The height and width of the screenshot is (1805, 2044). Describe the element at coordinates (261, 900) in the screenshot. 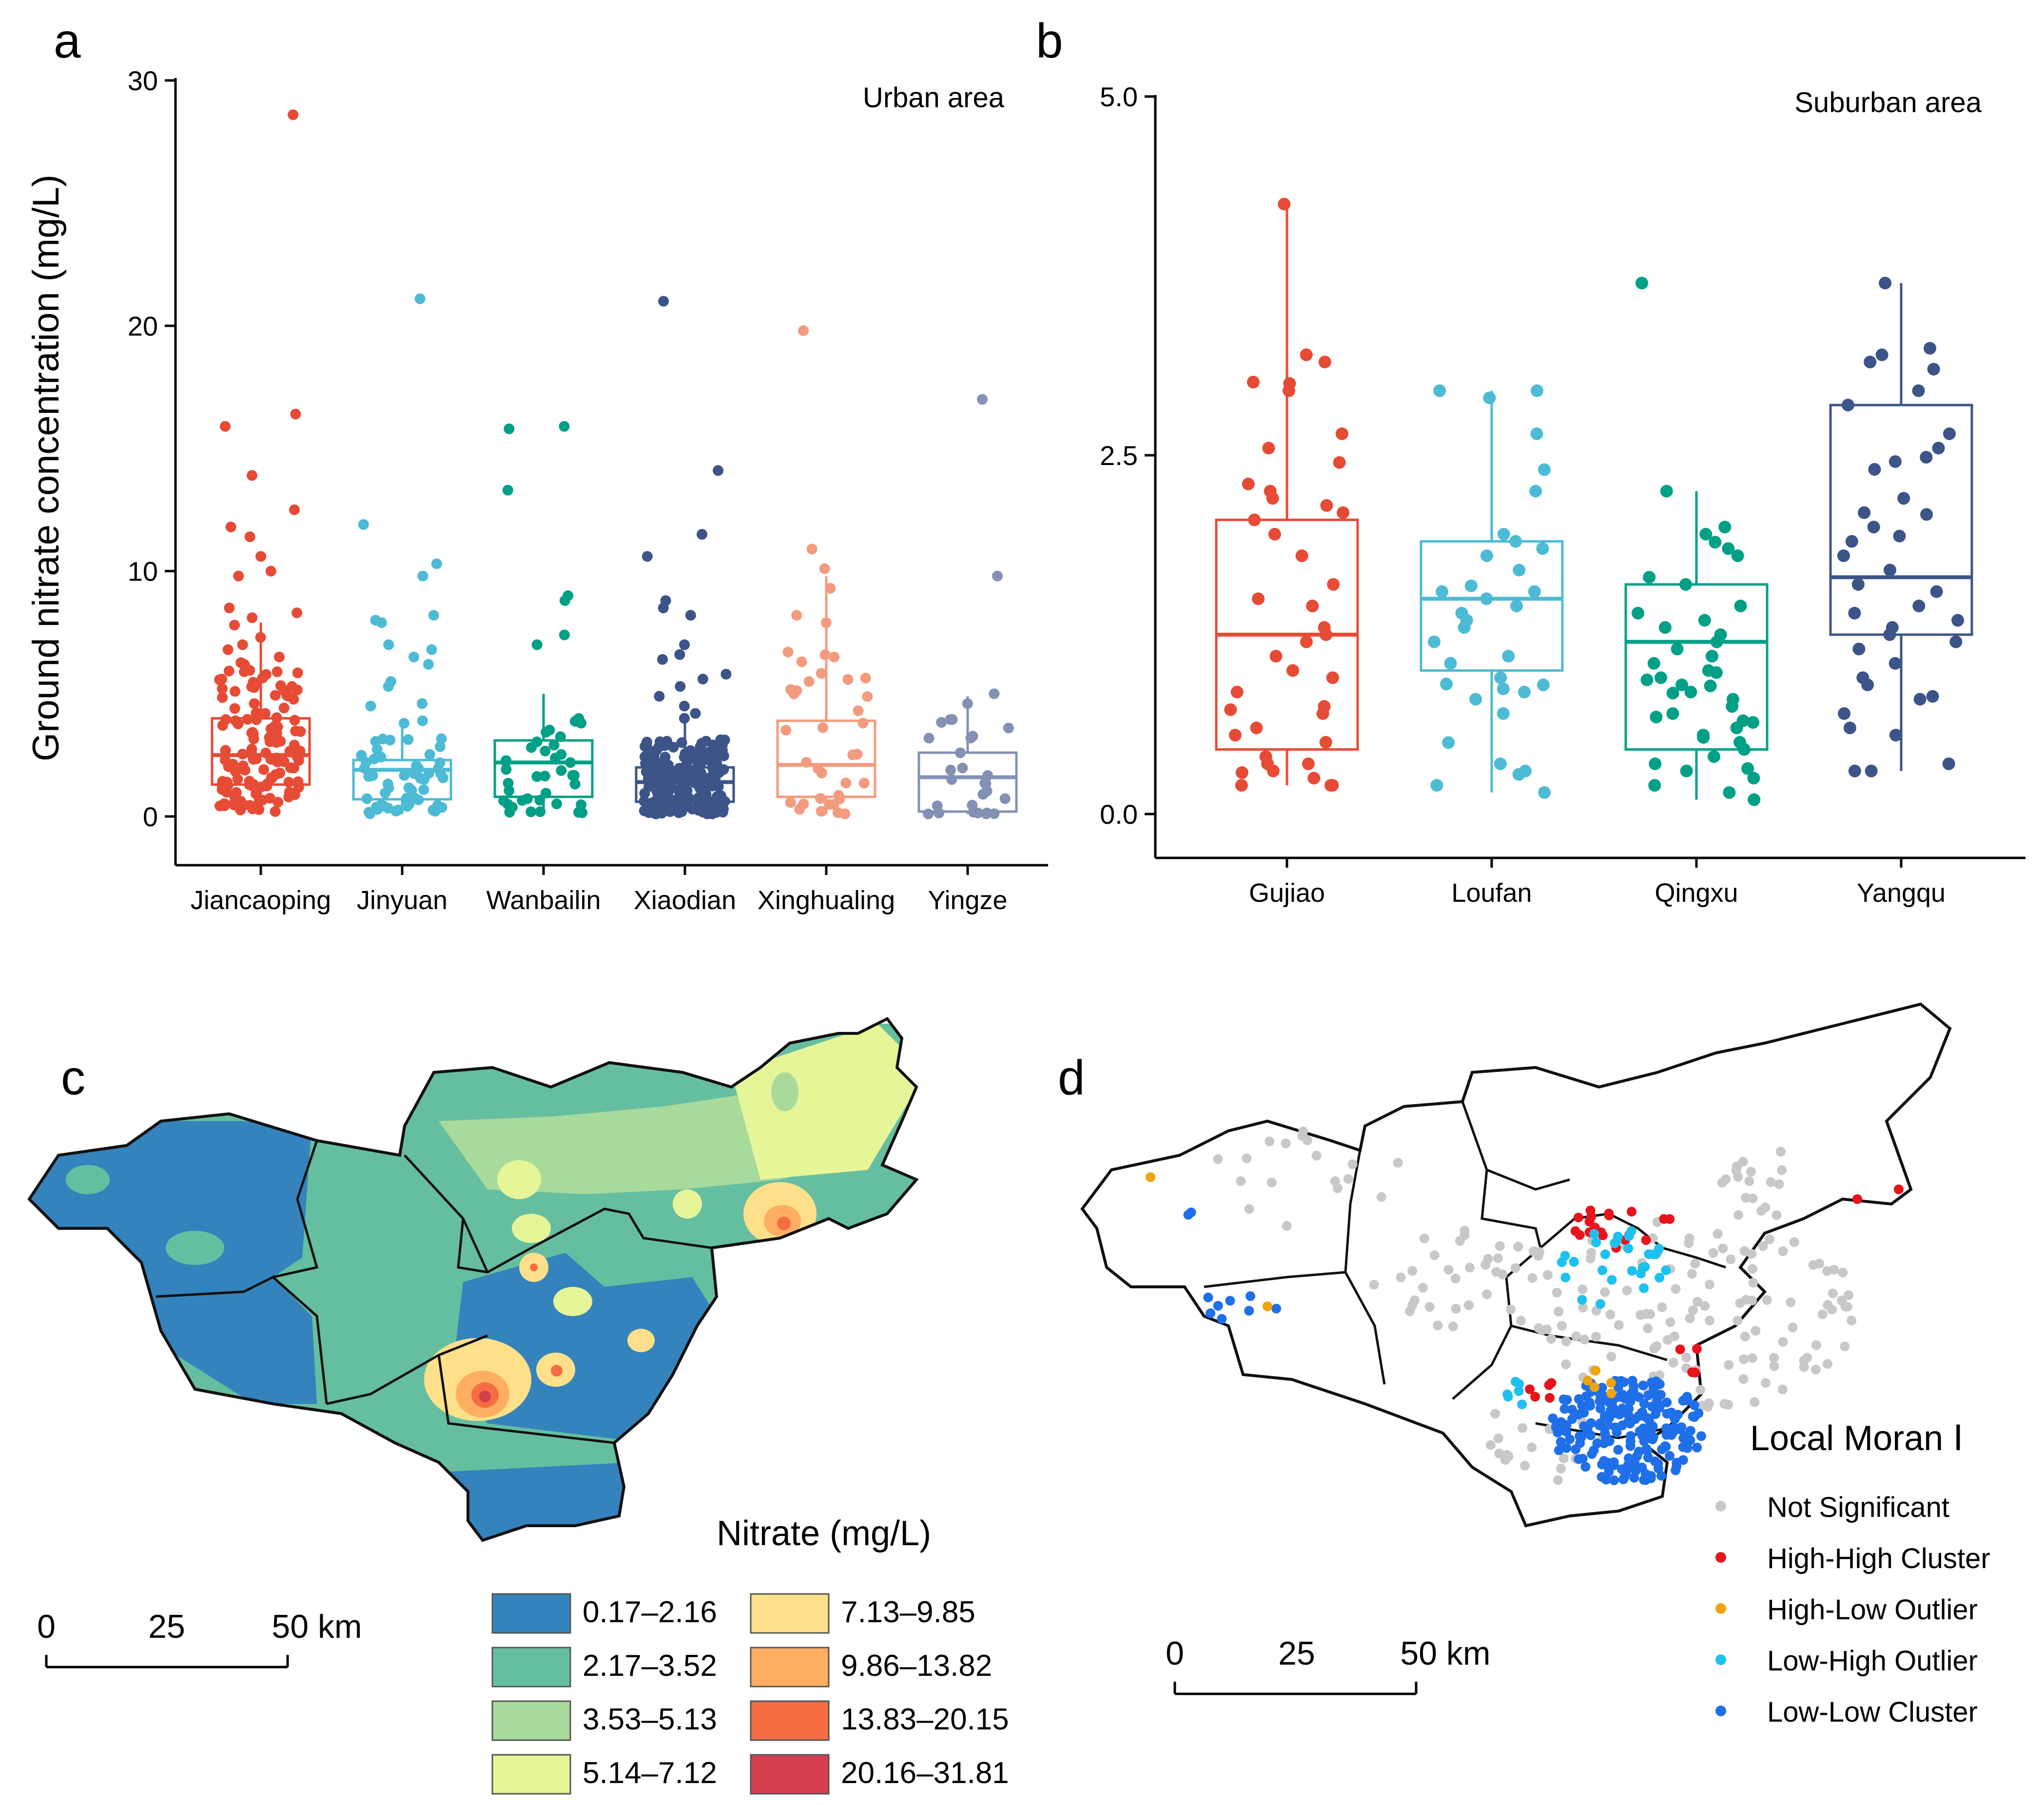

I see `x-tick-label: Jiancaoping` at that location.